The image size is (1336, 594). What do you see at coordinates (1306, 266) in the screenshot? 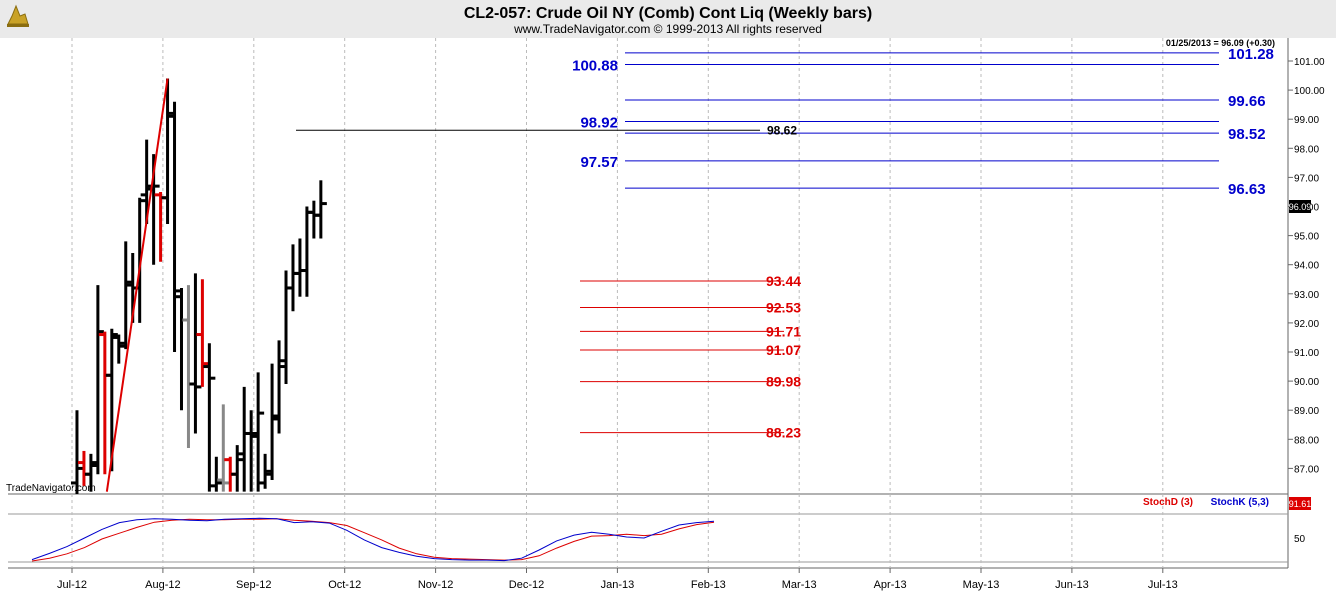
I see `y-tick-label: 94.00` at bounding box center [1306, 266].